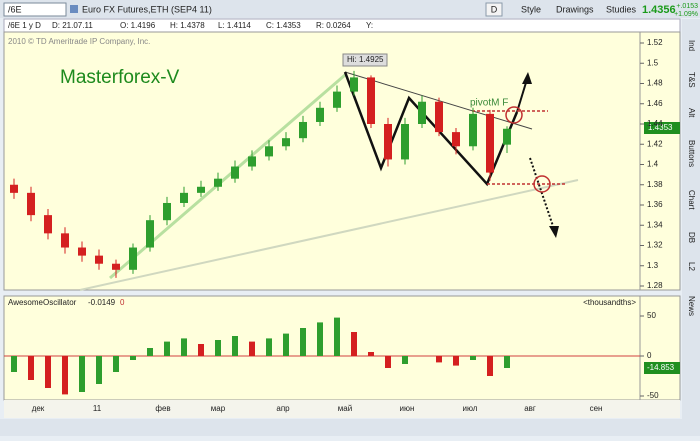  Describe the element at coordinates (575, 9) in the screenshot. I see `toolbar-button: Drawings` at that location.